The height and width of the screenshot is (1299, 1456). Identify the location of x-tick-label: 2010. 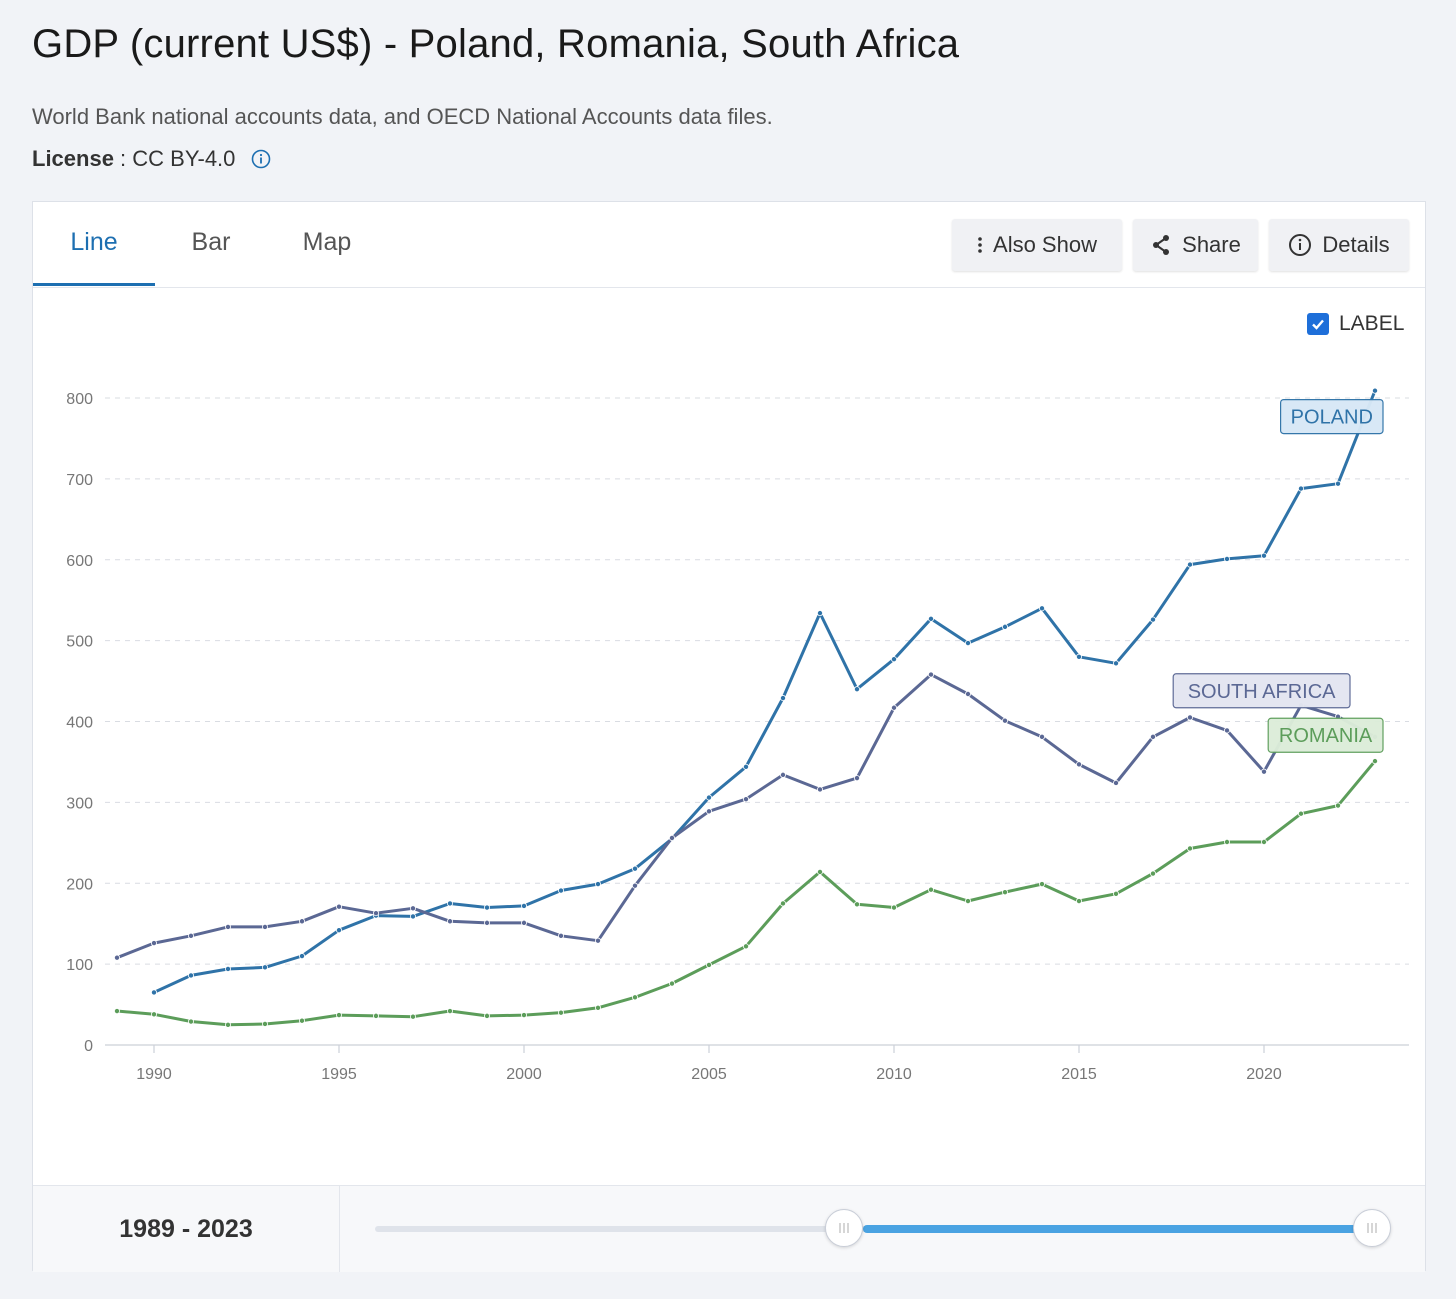
(894, 1074).